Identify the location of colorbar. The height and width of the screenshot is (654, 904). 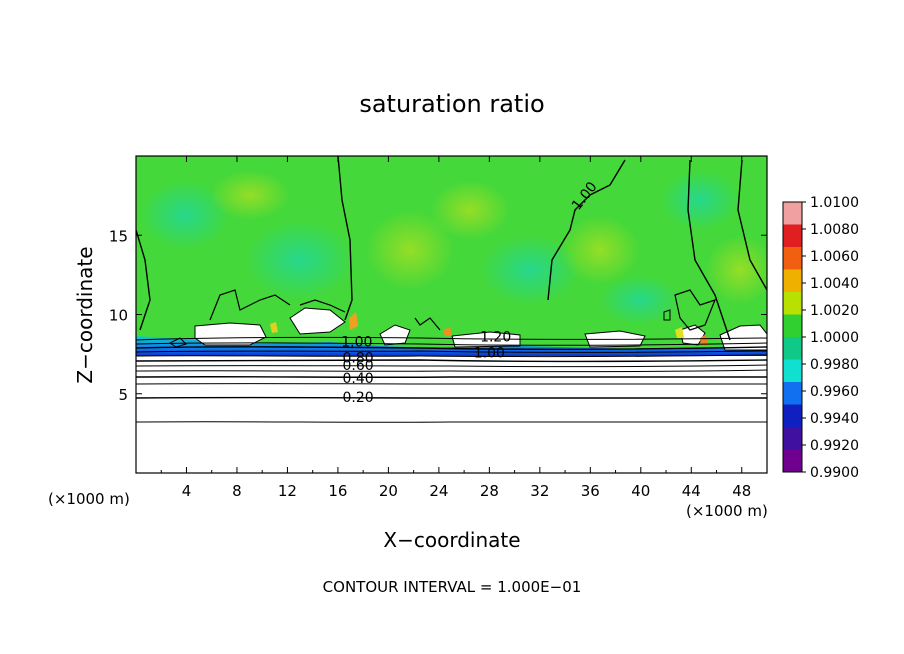
(792, 337).